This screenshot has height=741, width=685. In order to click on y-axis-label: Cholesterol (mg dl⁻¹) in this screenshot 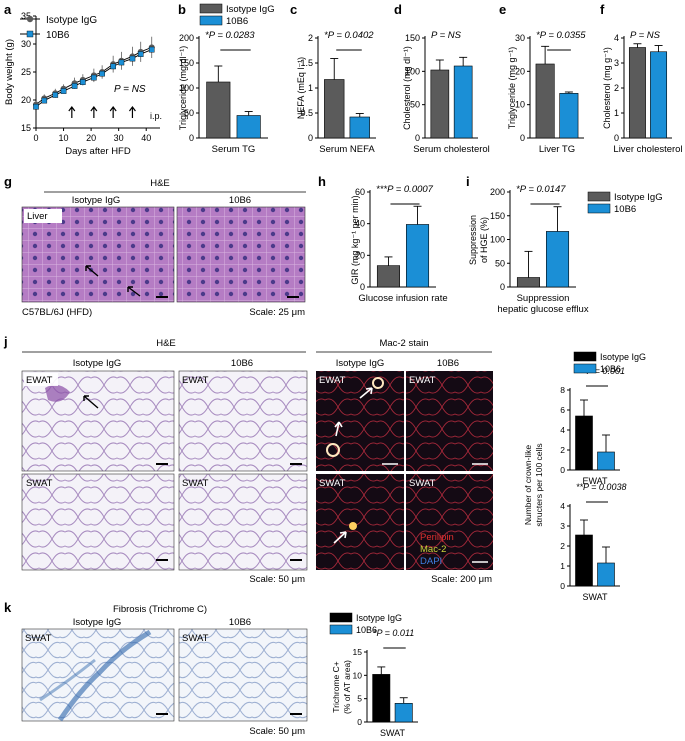, I will do `click(407, 88)`.